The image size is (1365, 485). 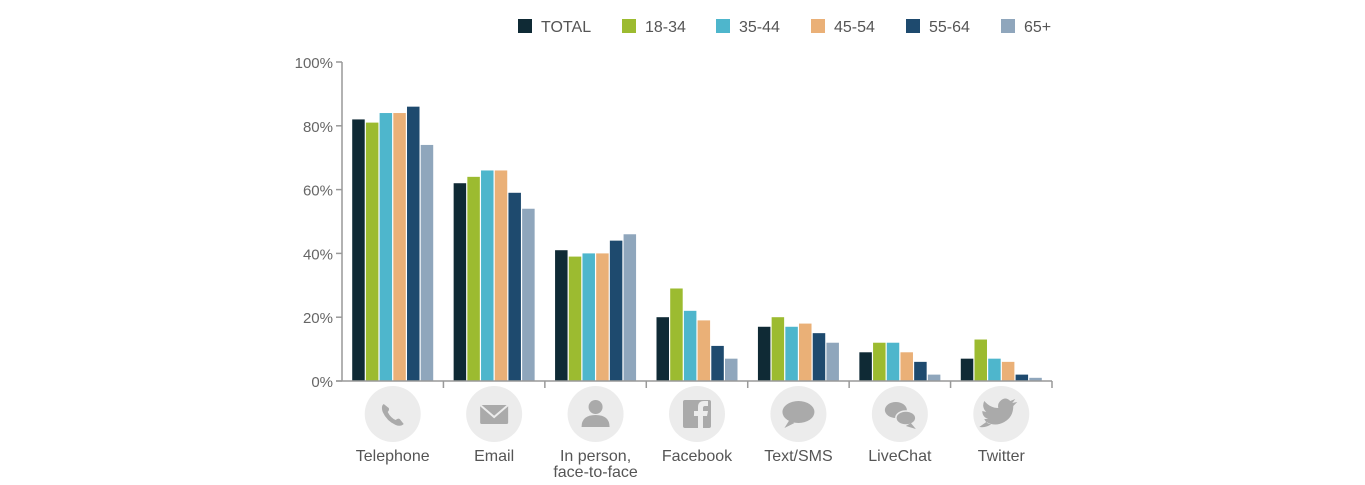 I want to click on y-tick-label-1: 20%, so click(x=318, y=318).